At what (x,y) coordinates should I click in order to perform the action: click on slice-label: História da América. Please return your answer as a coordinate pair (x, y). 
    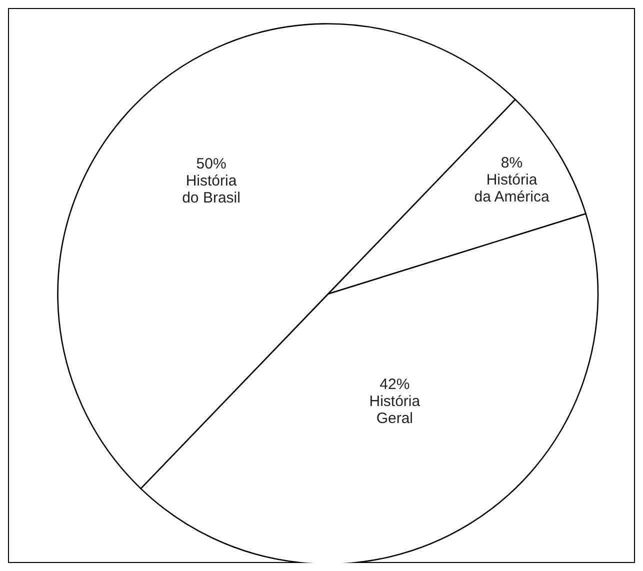
    Looking at the image, I should click on (512, 188).